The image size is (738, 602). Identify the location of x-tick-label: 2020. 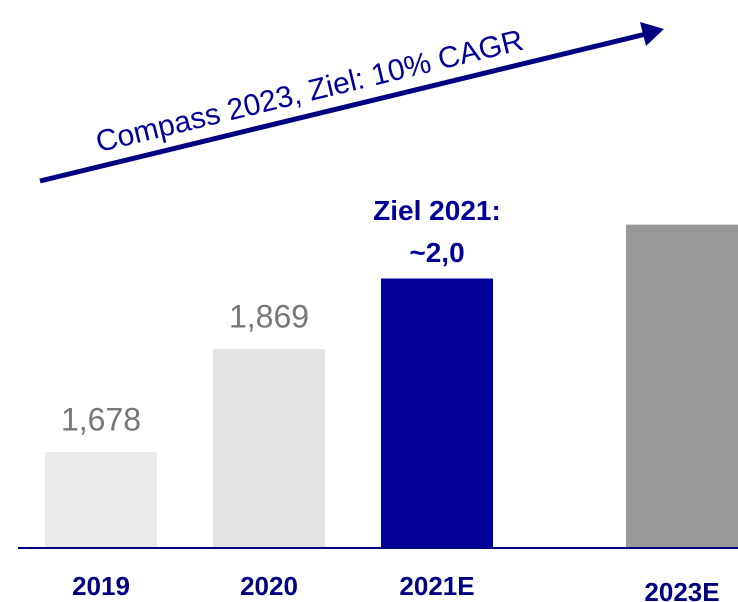
(269, 586).